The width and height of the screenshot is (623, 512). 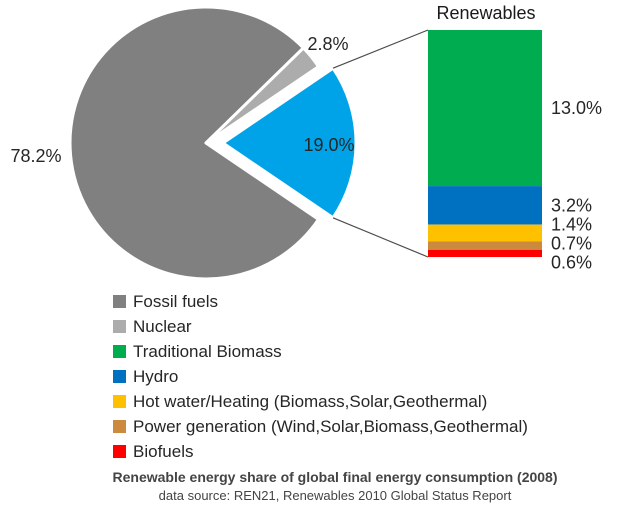 What do you see at coordinates (262, 95) in the screenshot?
I see `pie-slice-nuclear` at bounding box center [262, 95].